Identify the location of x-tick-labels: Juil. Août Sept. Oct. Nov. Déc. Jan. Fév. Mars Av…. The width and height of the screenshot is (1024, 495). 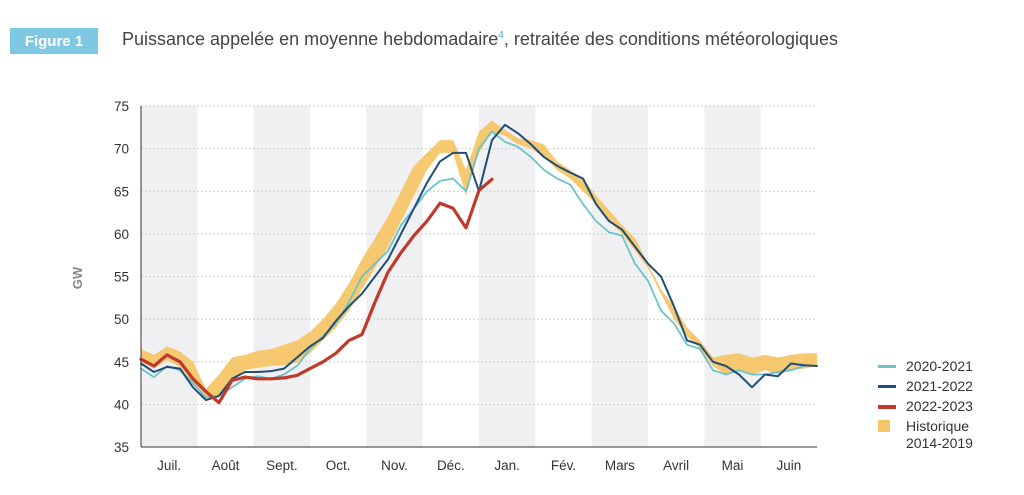
(479, 465).